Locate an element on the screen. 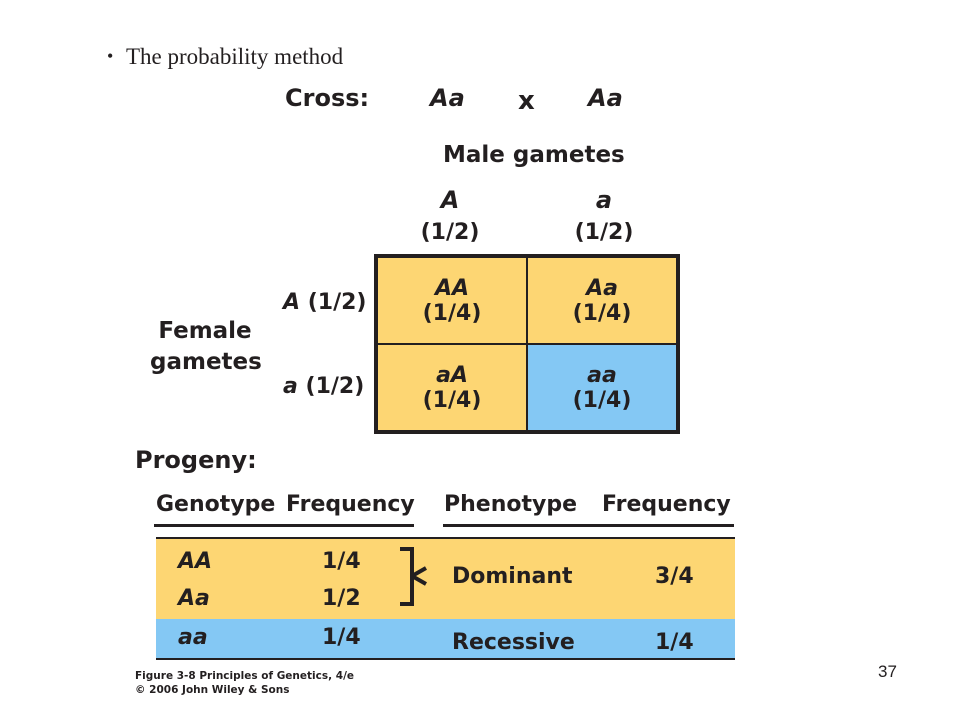  punnett-cell-genotype: Aa is located at coordinates (602, 288).